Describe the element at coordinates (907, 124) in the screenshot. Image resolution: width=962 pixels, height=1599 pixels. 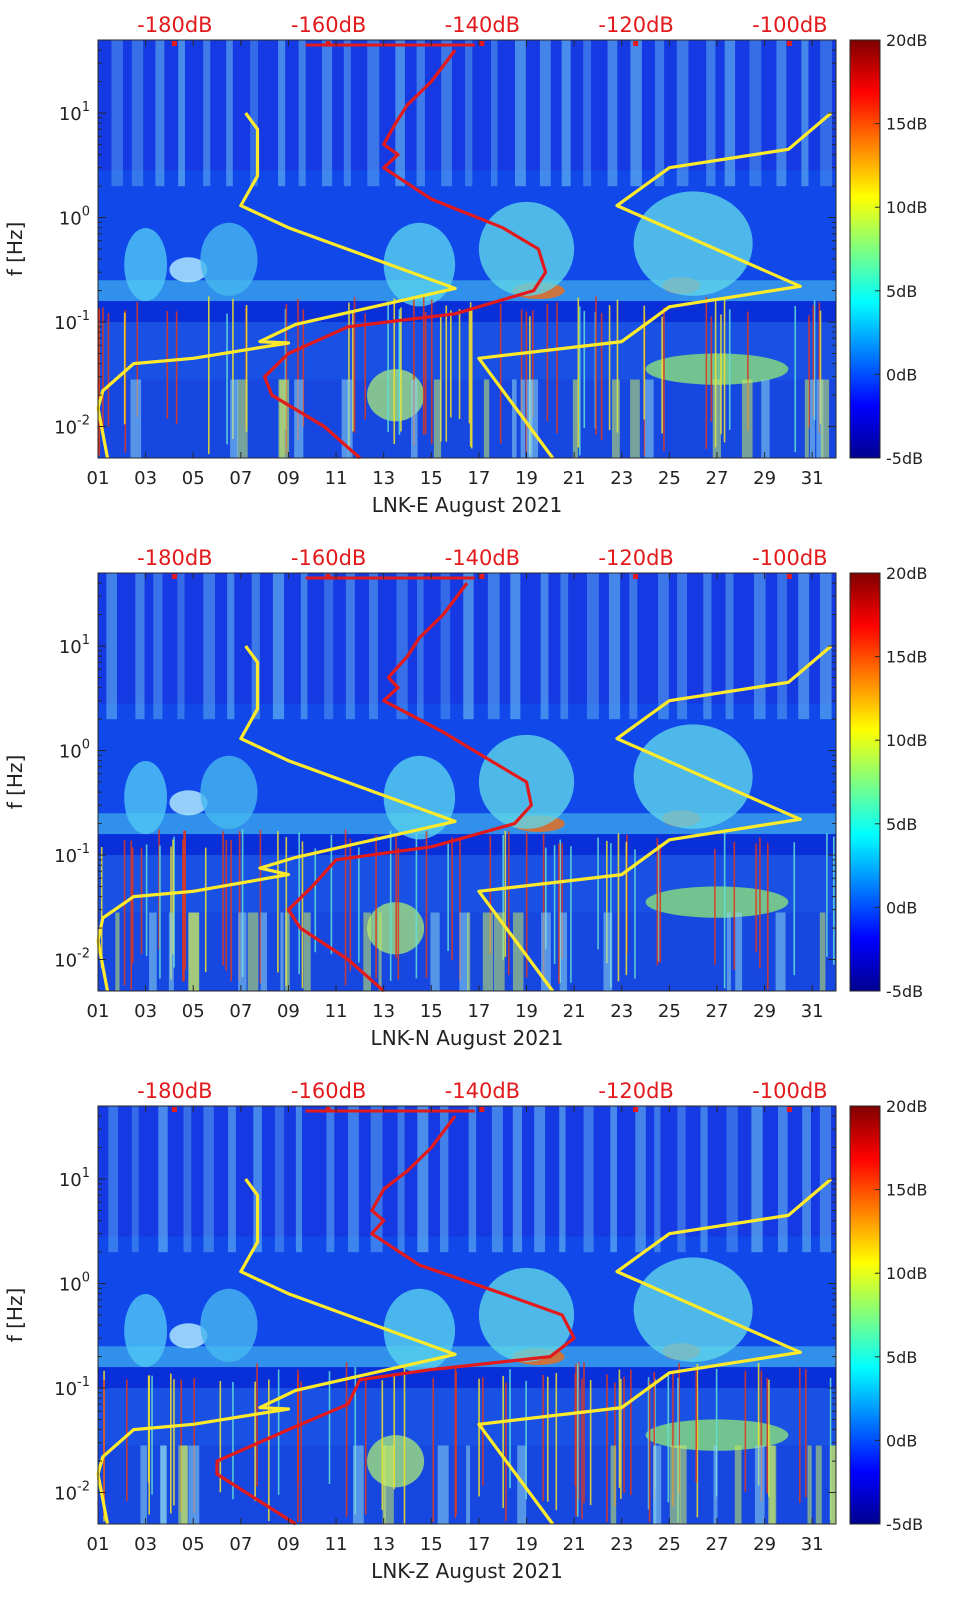
I see `colorbar-label: 15dB` at that location.